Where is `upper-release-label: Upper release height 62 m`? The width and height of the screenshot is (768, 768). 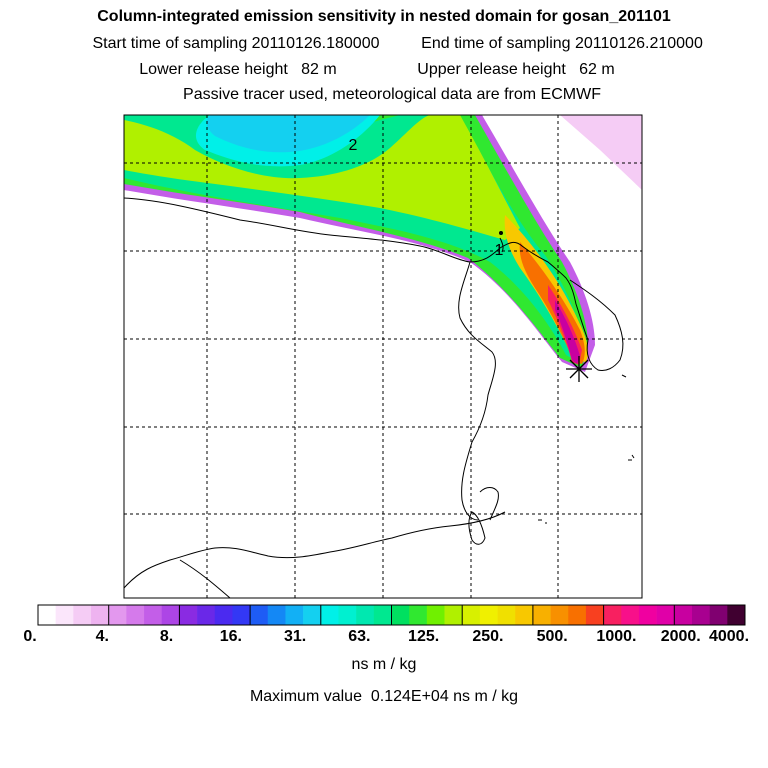
upper-release-label: Upper release height 62 m is located at coordinates (516, 69).